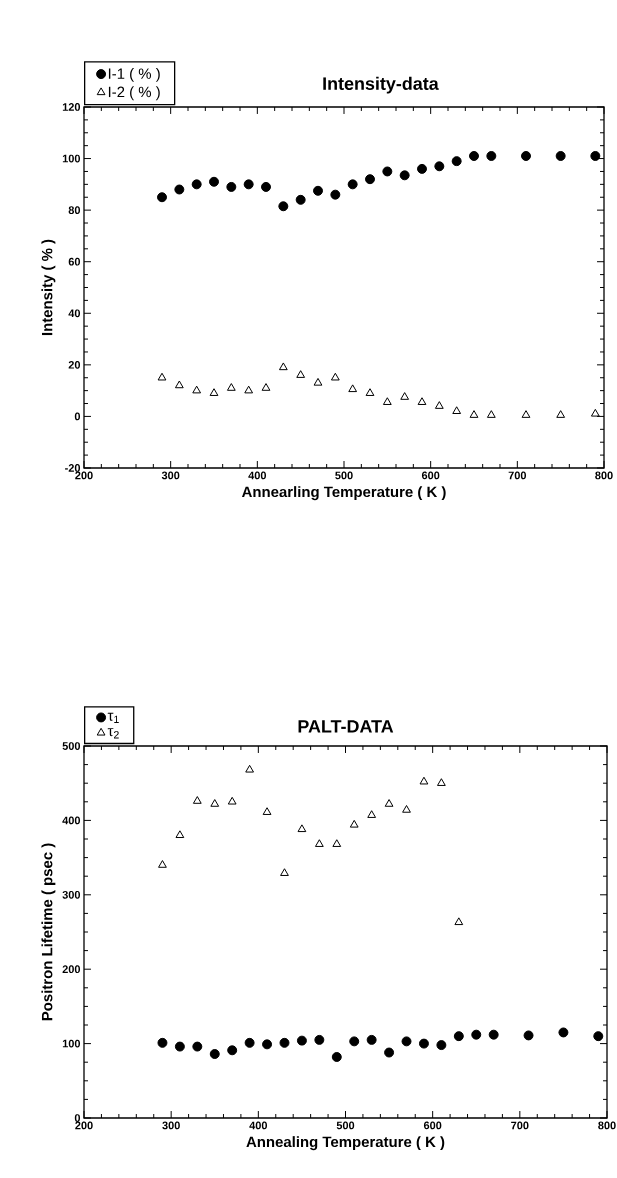 The height and width of the screenshot is (1178, 617). Describe the element at coordinates (73, 468) in the screenshot. I see `y-tick-label: -20` at that location.